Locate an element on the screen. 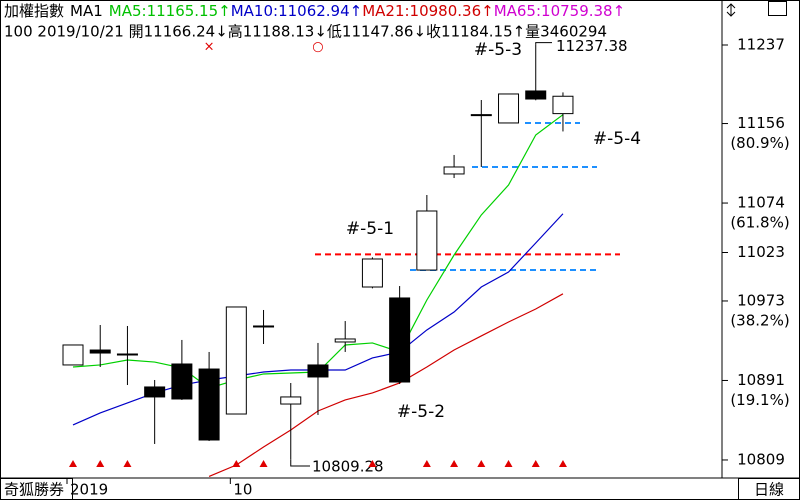  header-item: MA5:11165.15↑ is located at coordinates (170, 11).